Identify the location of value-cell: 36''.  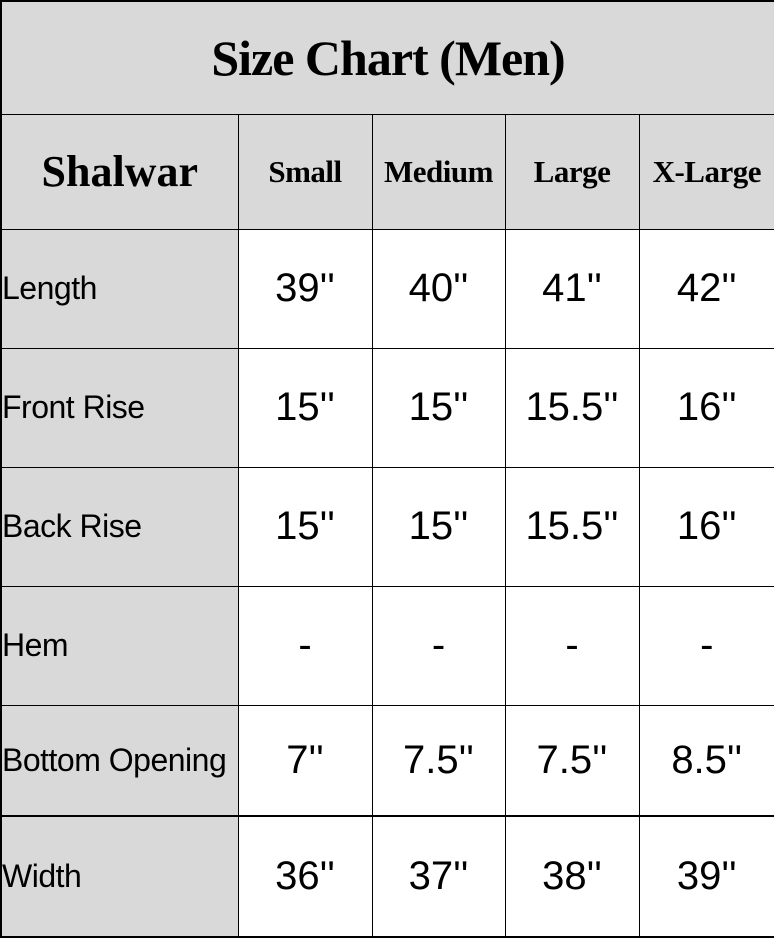
(305, 876).